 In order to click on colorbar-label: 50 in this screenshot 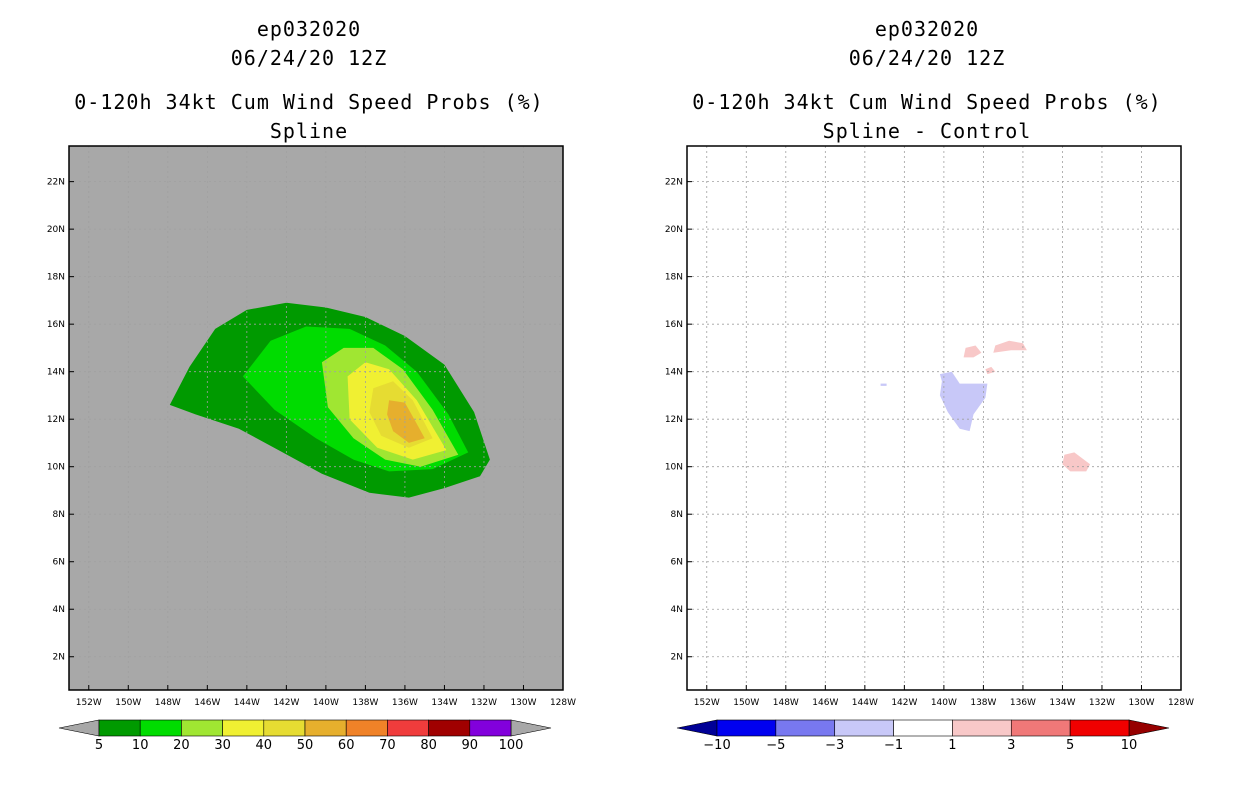, I will do `click(305, 745)`.